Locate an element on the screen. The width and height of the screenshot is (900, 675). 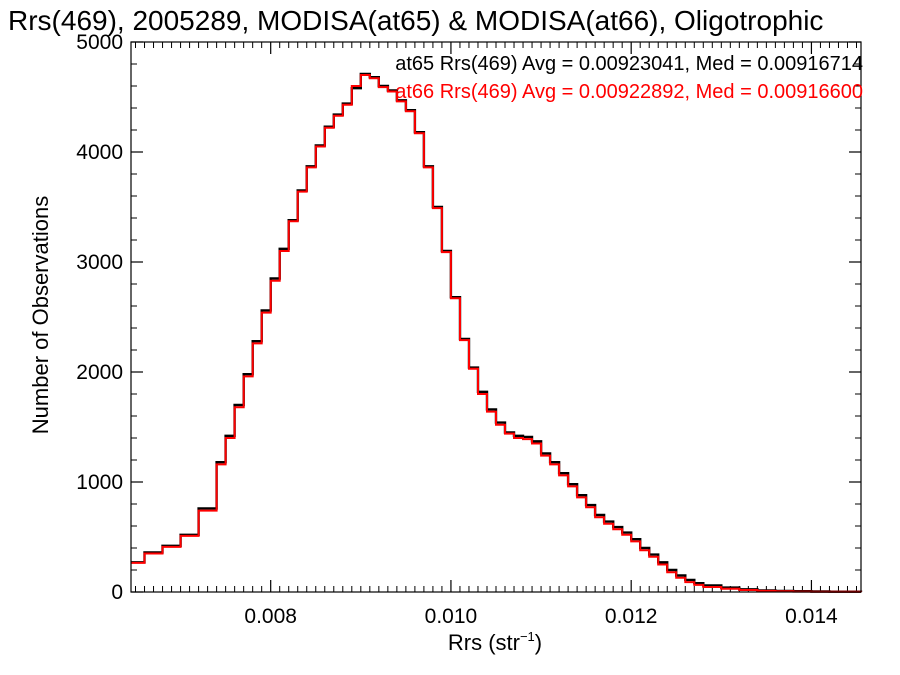
x-axis-label-main: Rrs (str is located at coordinates (484, 642).